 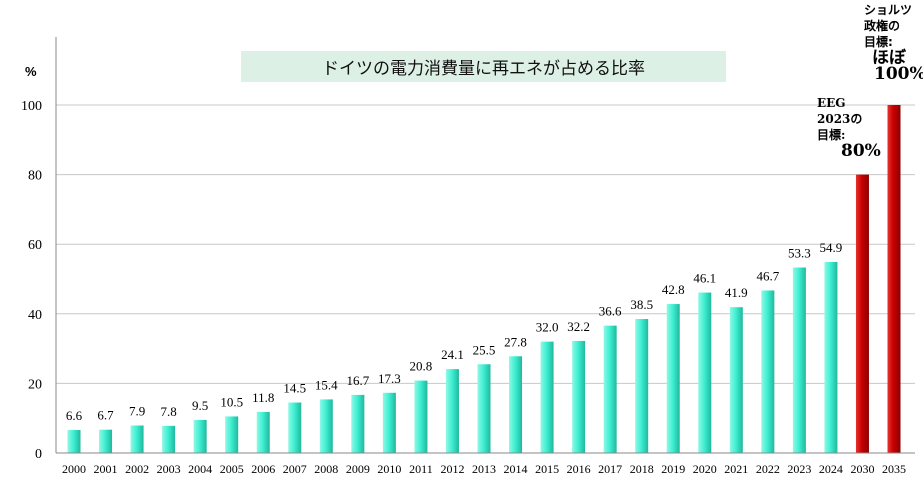 What do you see at coordinates (610, 389) in the screenshot?
I see `bar-2017` at bounding box center [610, 389].